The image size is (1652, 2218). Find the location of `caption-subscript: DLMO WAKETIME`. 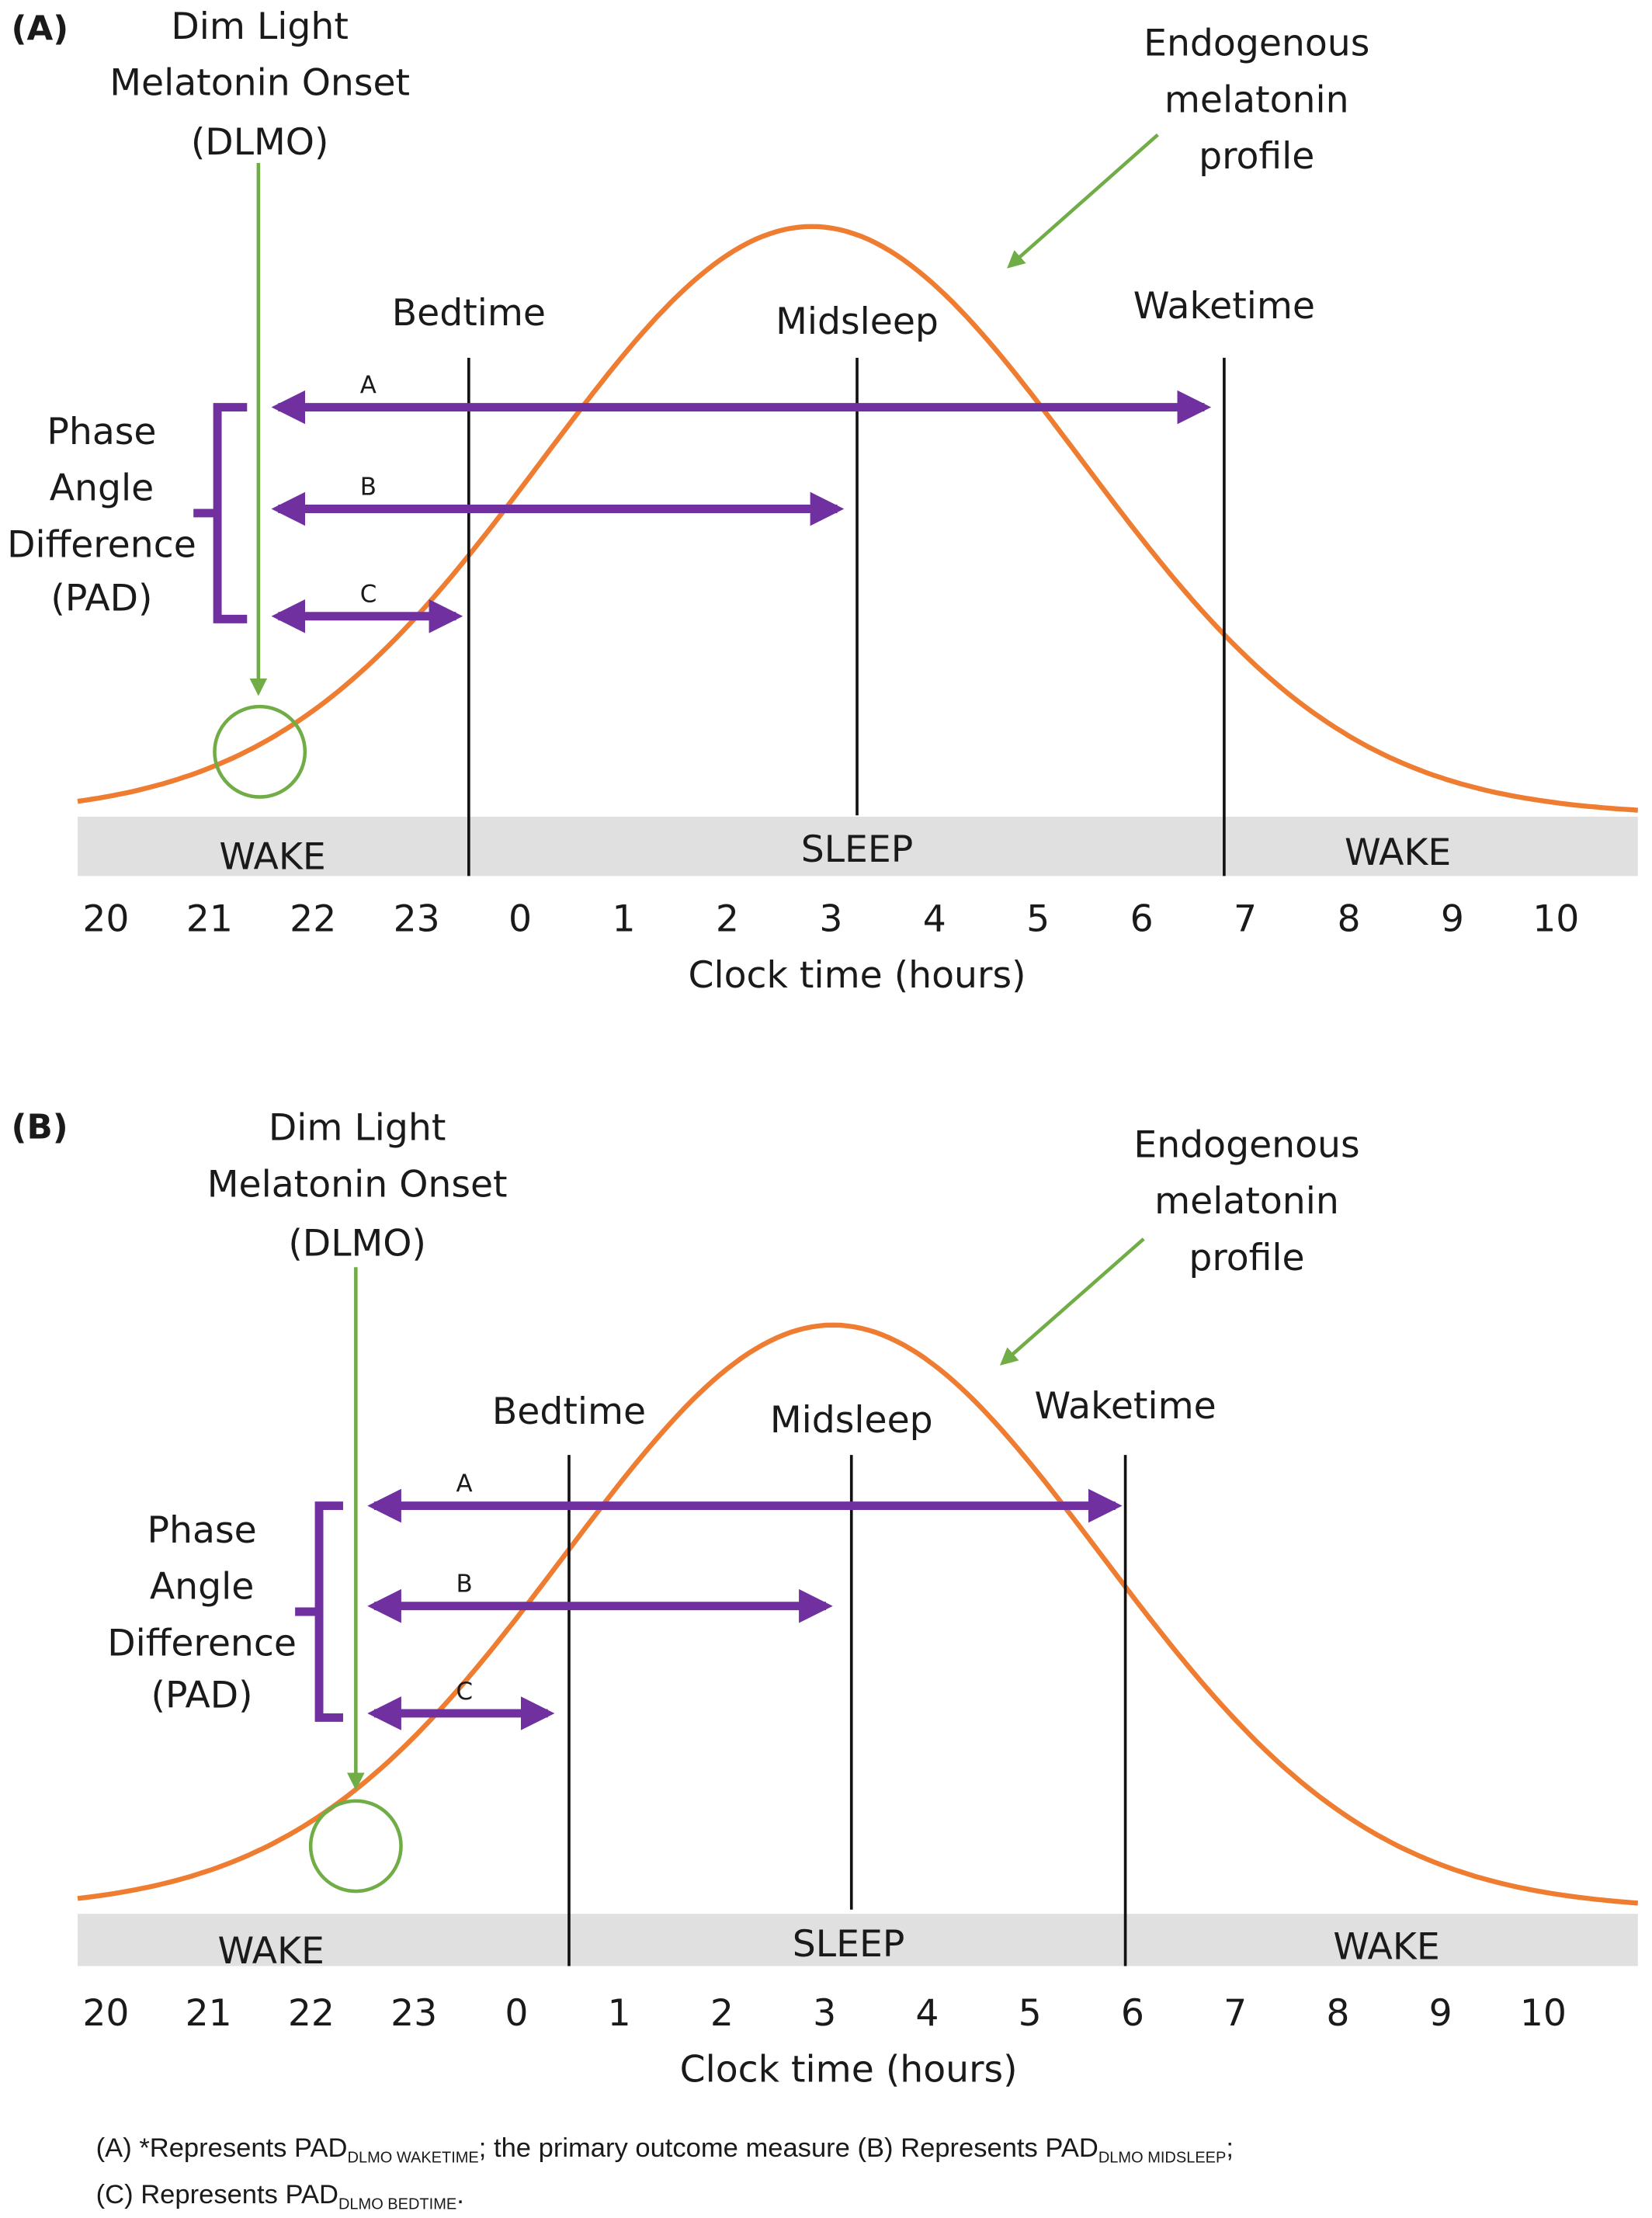

caption-subscript: DLMO WAKETIME is located at coordinates (413, 2157).